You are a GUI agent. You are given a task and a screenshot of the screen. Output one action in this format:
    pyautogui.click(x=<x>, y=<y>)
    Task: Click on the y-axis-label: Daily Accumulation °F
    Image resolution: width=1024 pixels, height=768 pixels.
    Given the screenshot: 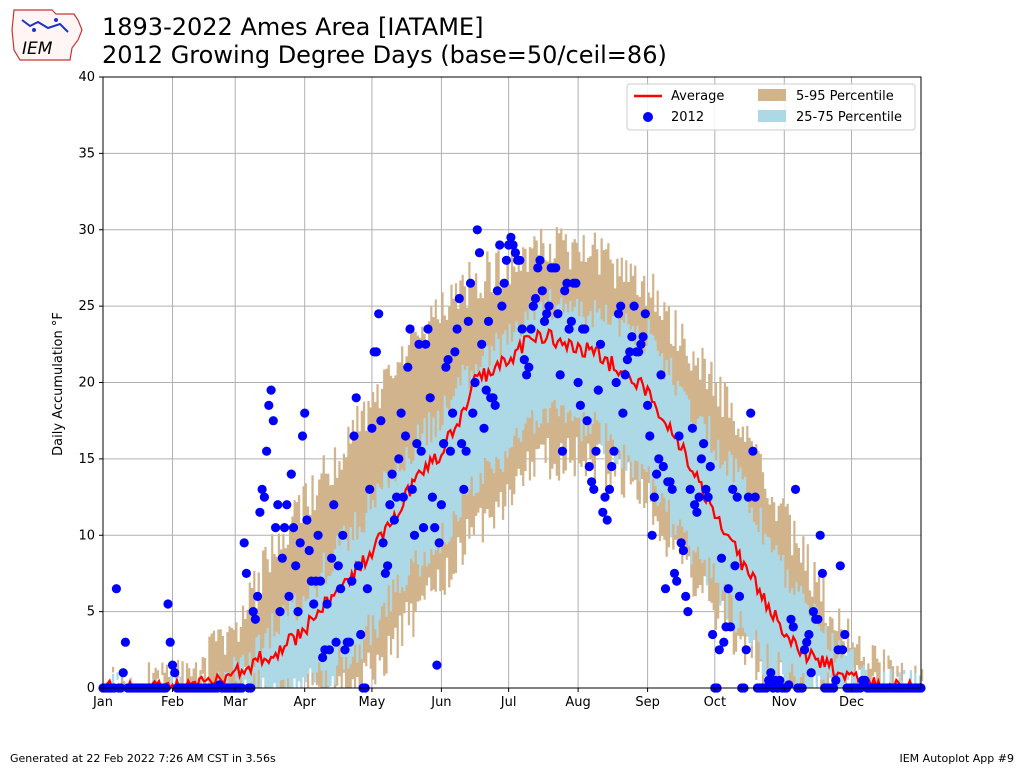 What is the action you would take?
    pyautogui.click(x=58, y=384)
    